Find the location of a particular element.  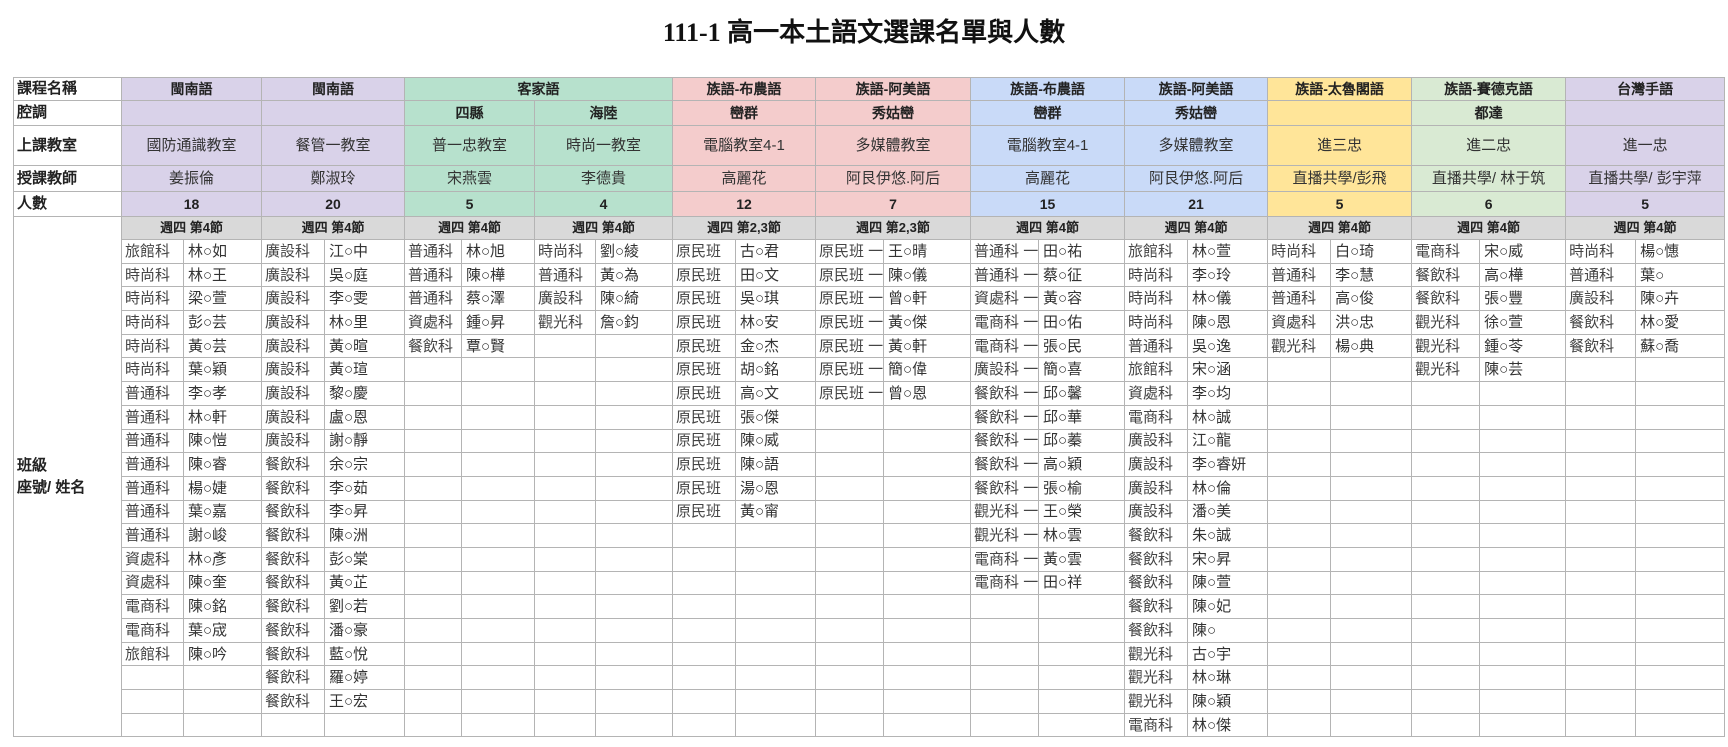

student-name-cell: 李○雯 is located at coordinates (364, 299).